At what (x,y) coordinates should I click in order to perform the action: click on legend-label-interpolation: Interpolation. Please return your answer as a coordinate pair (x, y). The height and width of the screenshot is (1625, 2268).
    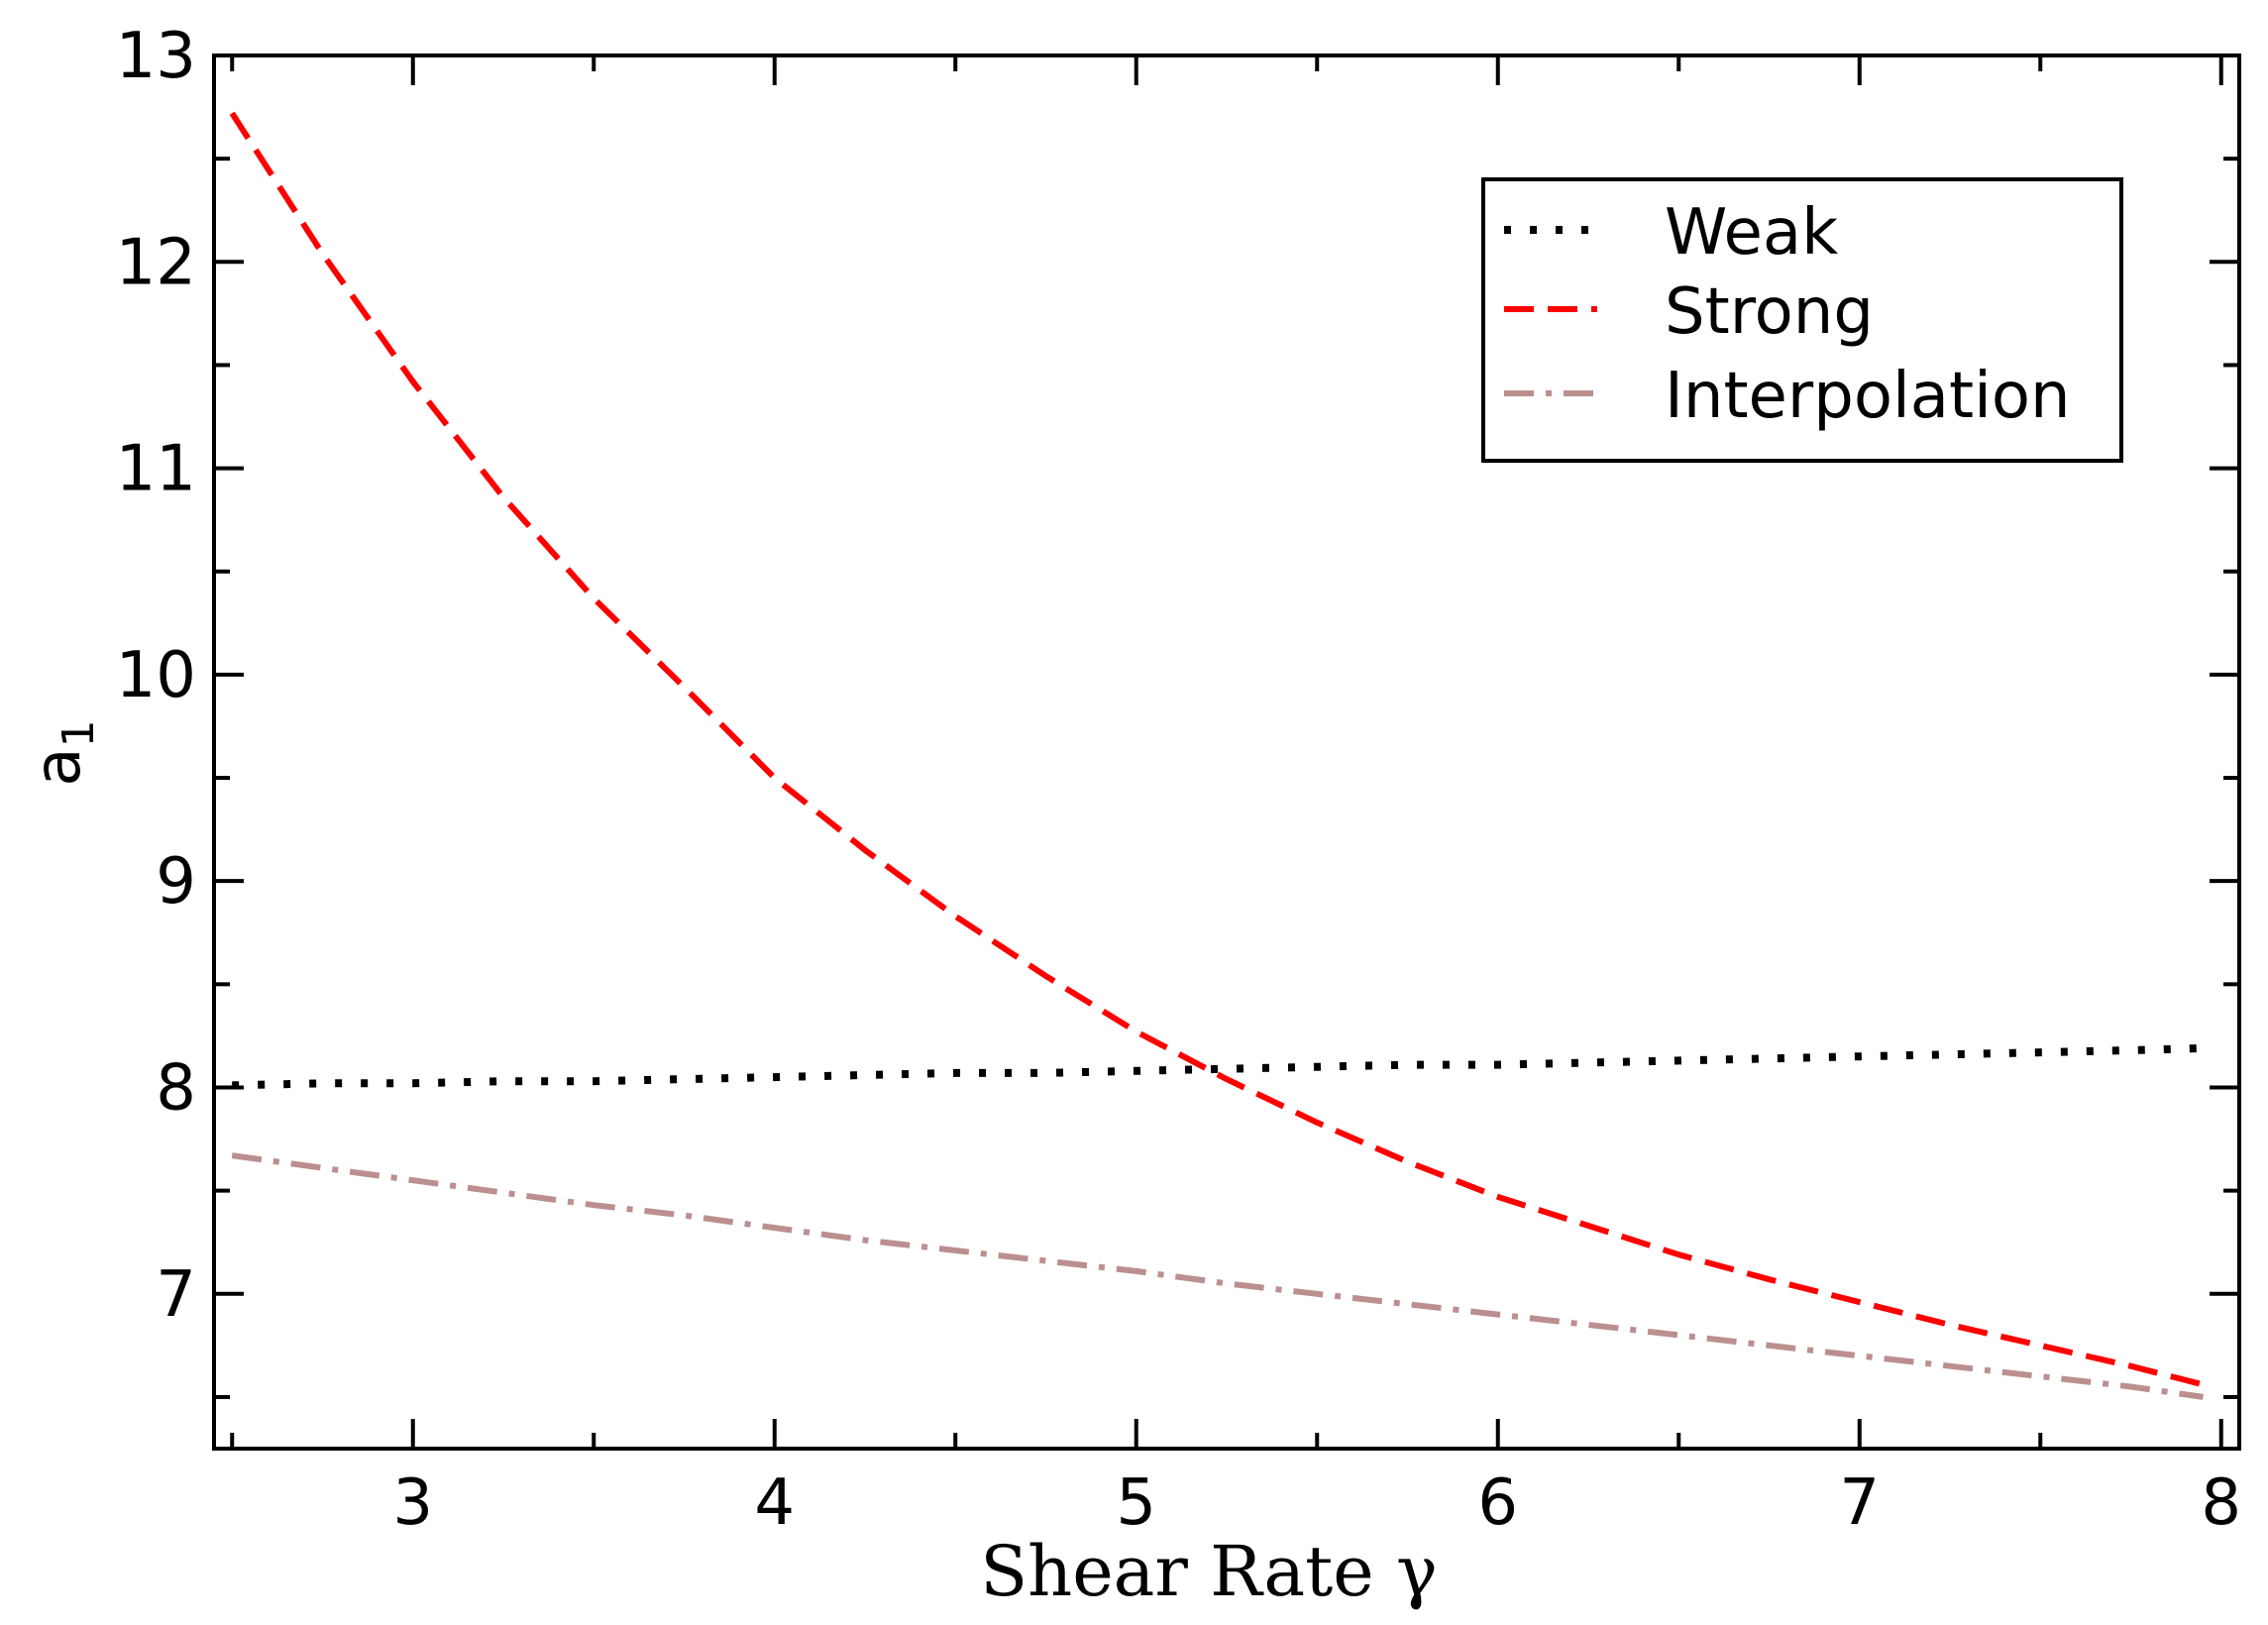
    Looking at the image, I should click on (1868, 396).